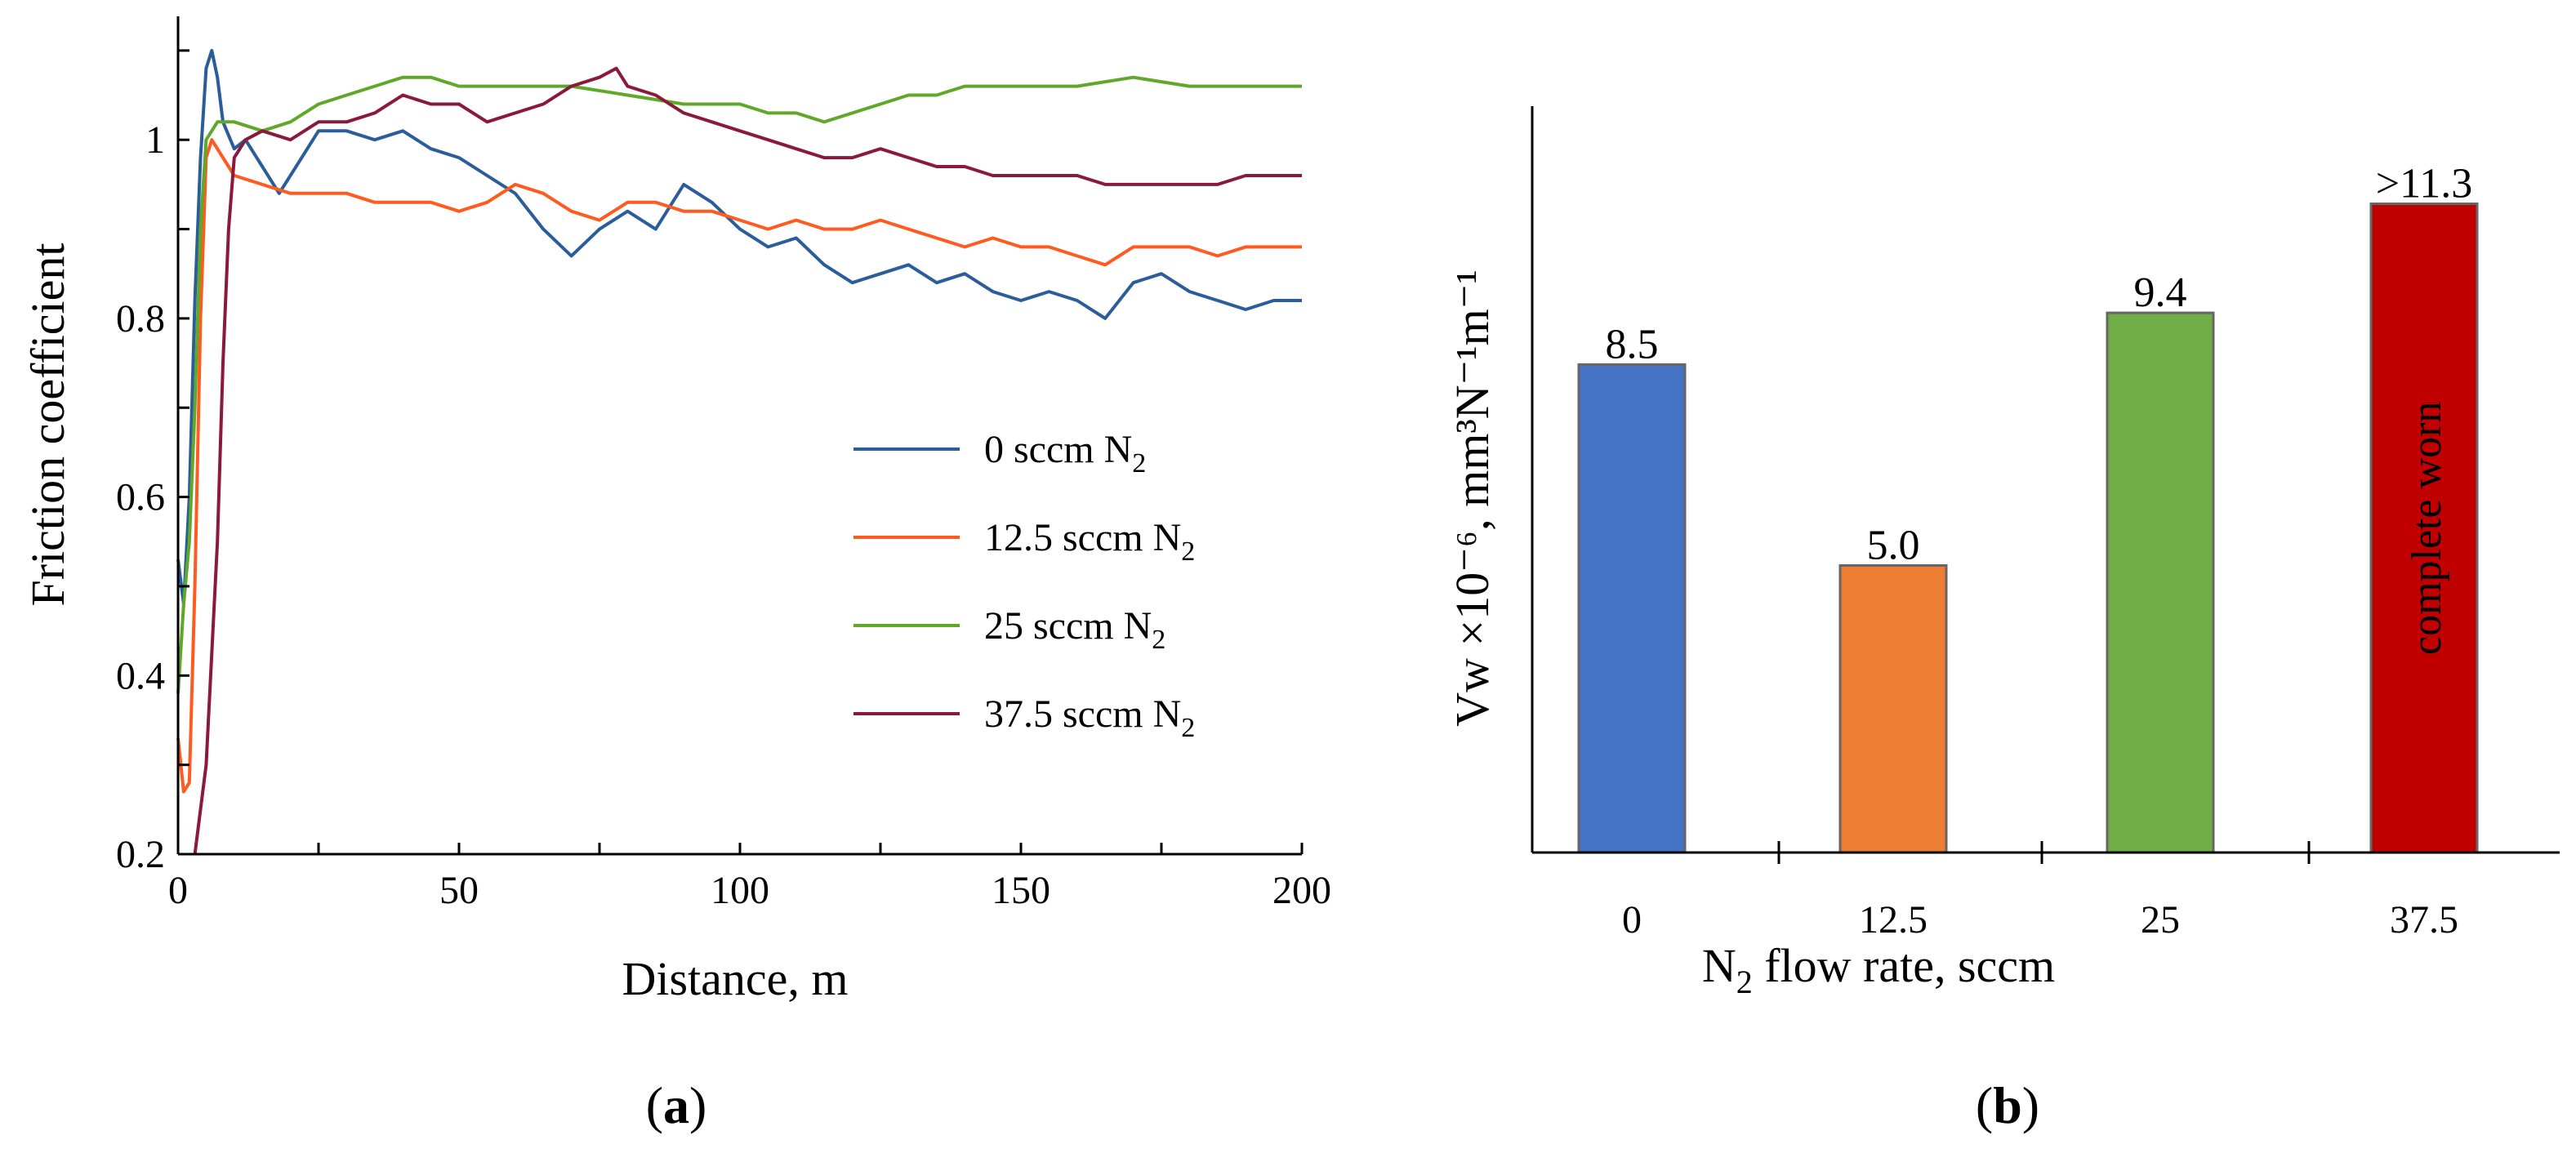 The height and width of the screenshot is (1162, 2576). Describe the element at coordinates (155, 140) in the screenshot. I see `y-tick-label: 1` at that location.